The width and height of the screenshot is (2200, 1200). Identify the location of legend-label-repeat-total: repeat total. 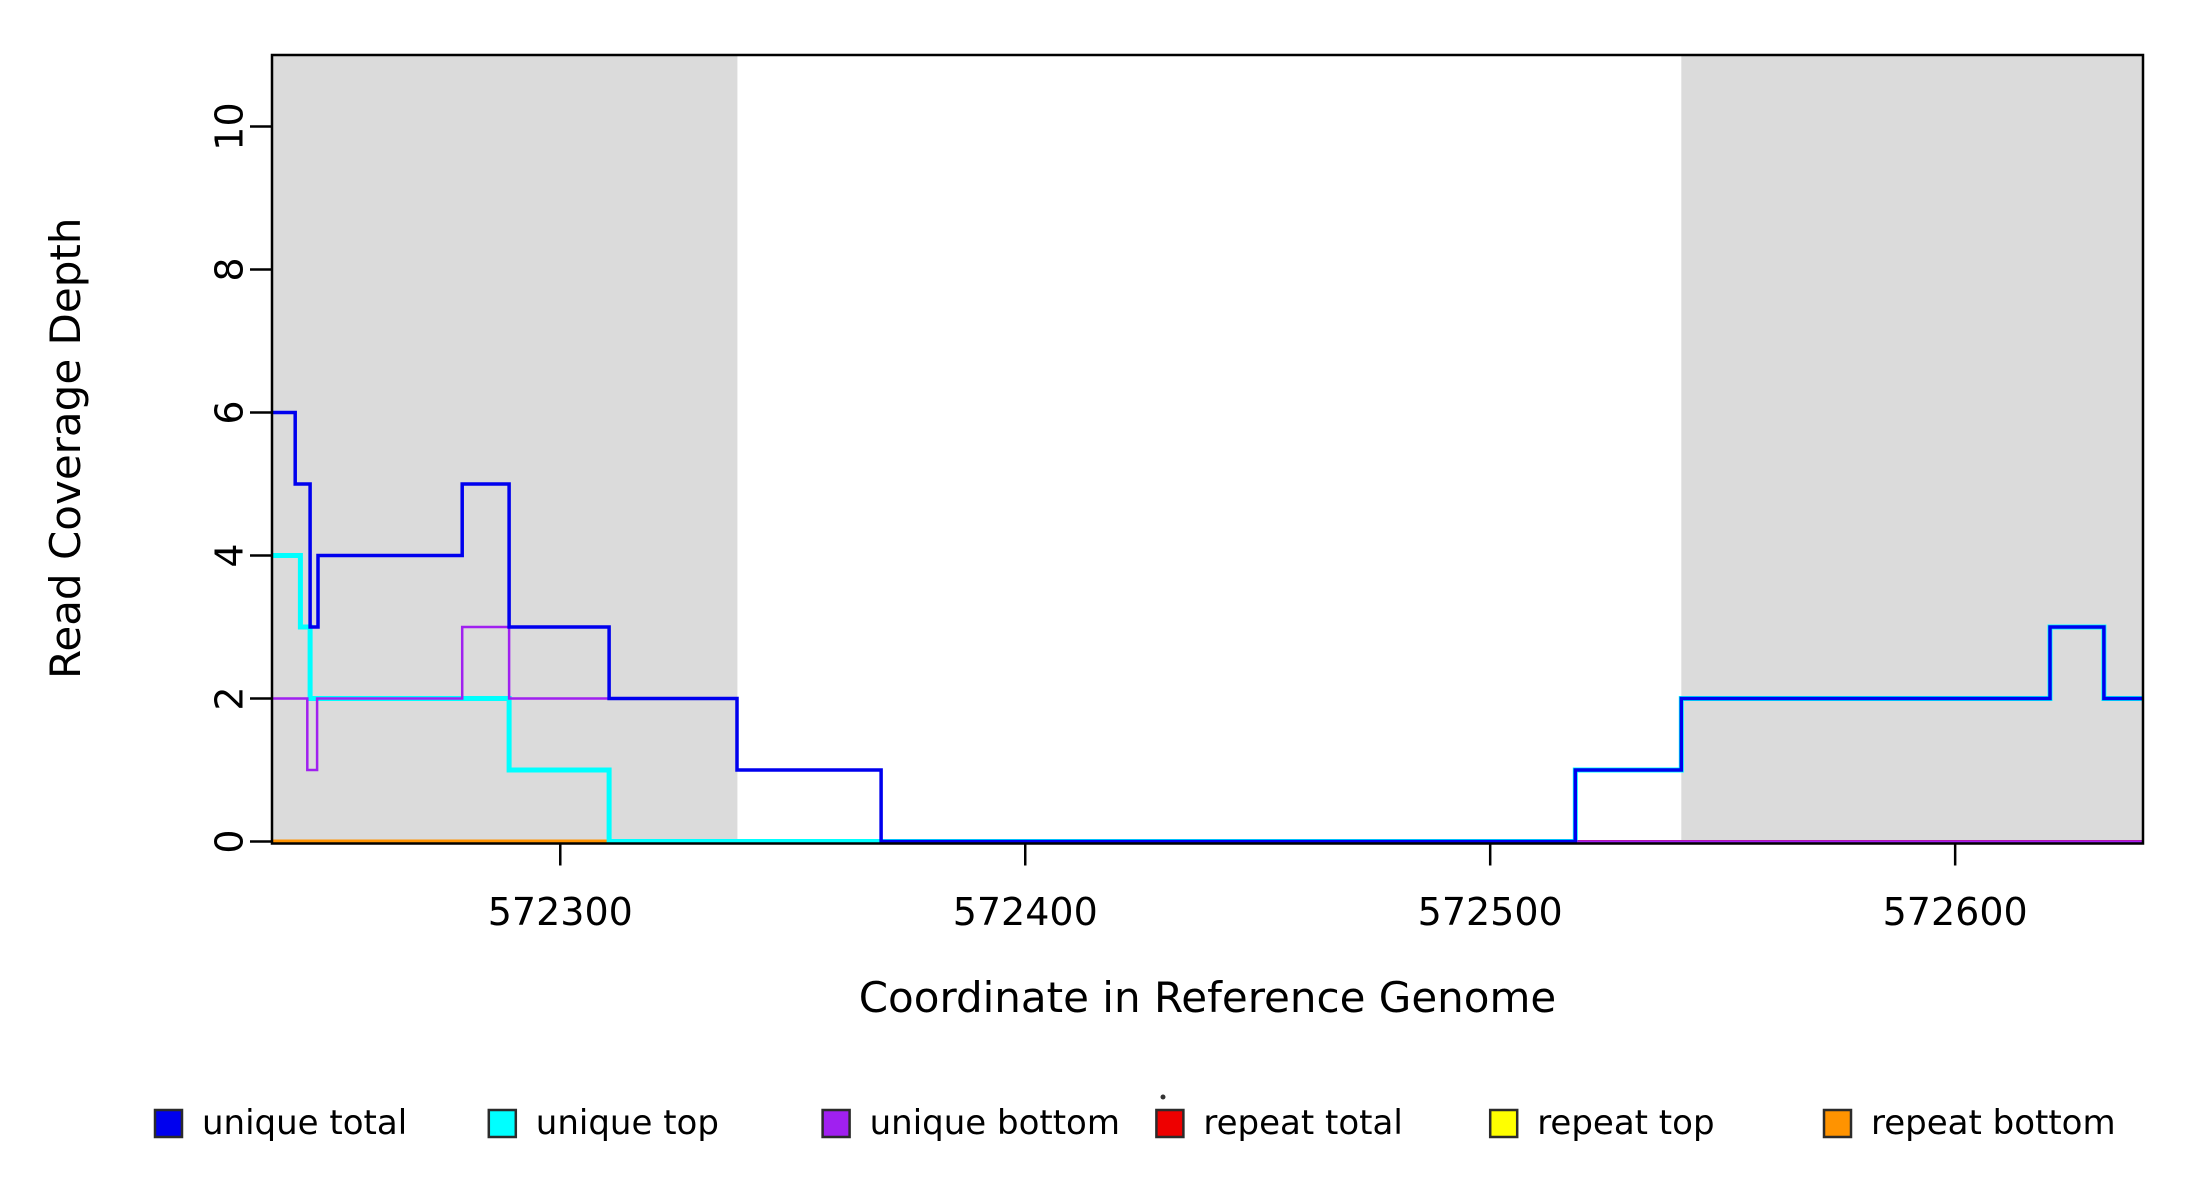
(1302, 1123).